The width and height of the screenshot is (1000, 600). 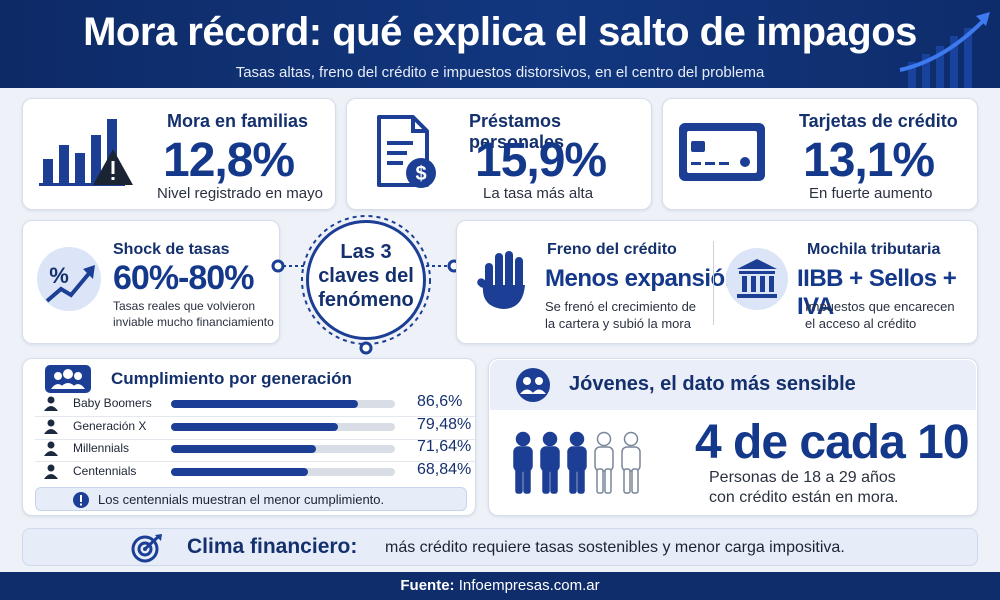 What do you see at coordinates (238, 121) in the screenshot?
I see `stat-title: Mora en familias` at bounding box center [238, 121].